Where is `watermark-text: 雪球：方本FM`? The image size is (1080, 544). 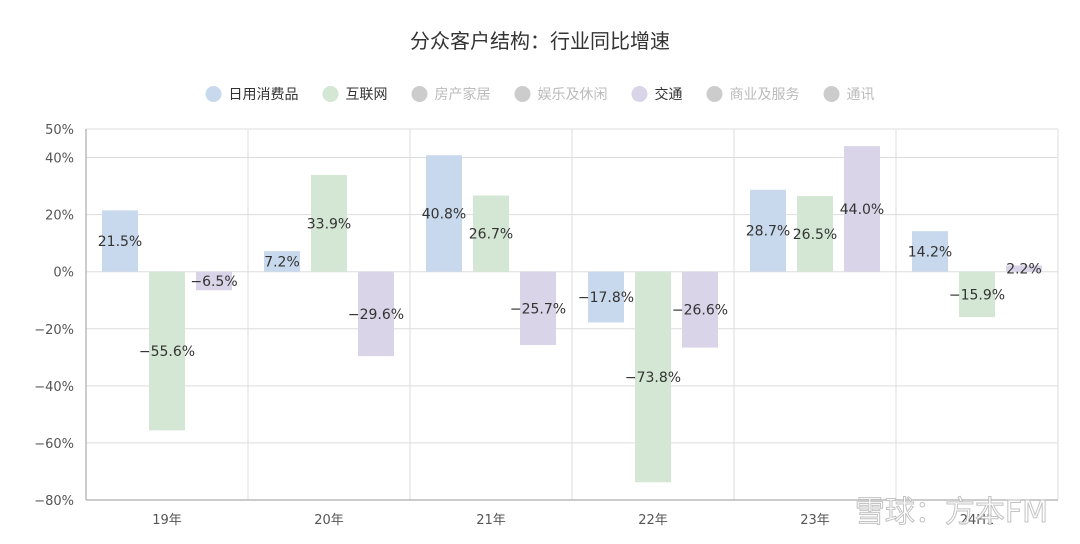
watermark-text: 雪球：方本FM is located at coordinates (951, 512).